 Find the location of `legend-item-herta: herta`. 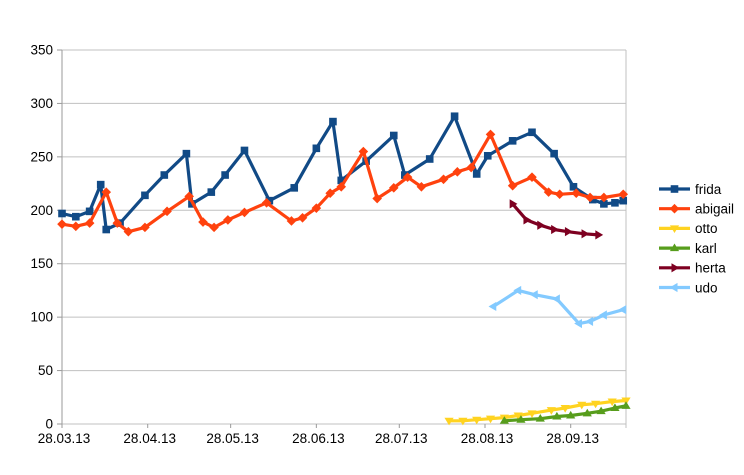

legend-item-herta: herta is located at coordinates (692, 268).